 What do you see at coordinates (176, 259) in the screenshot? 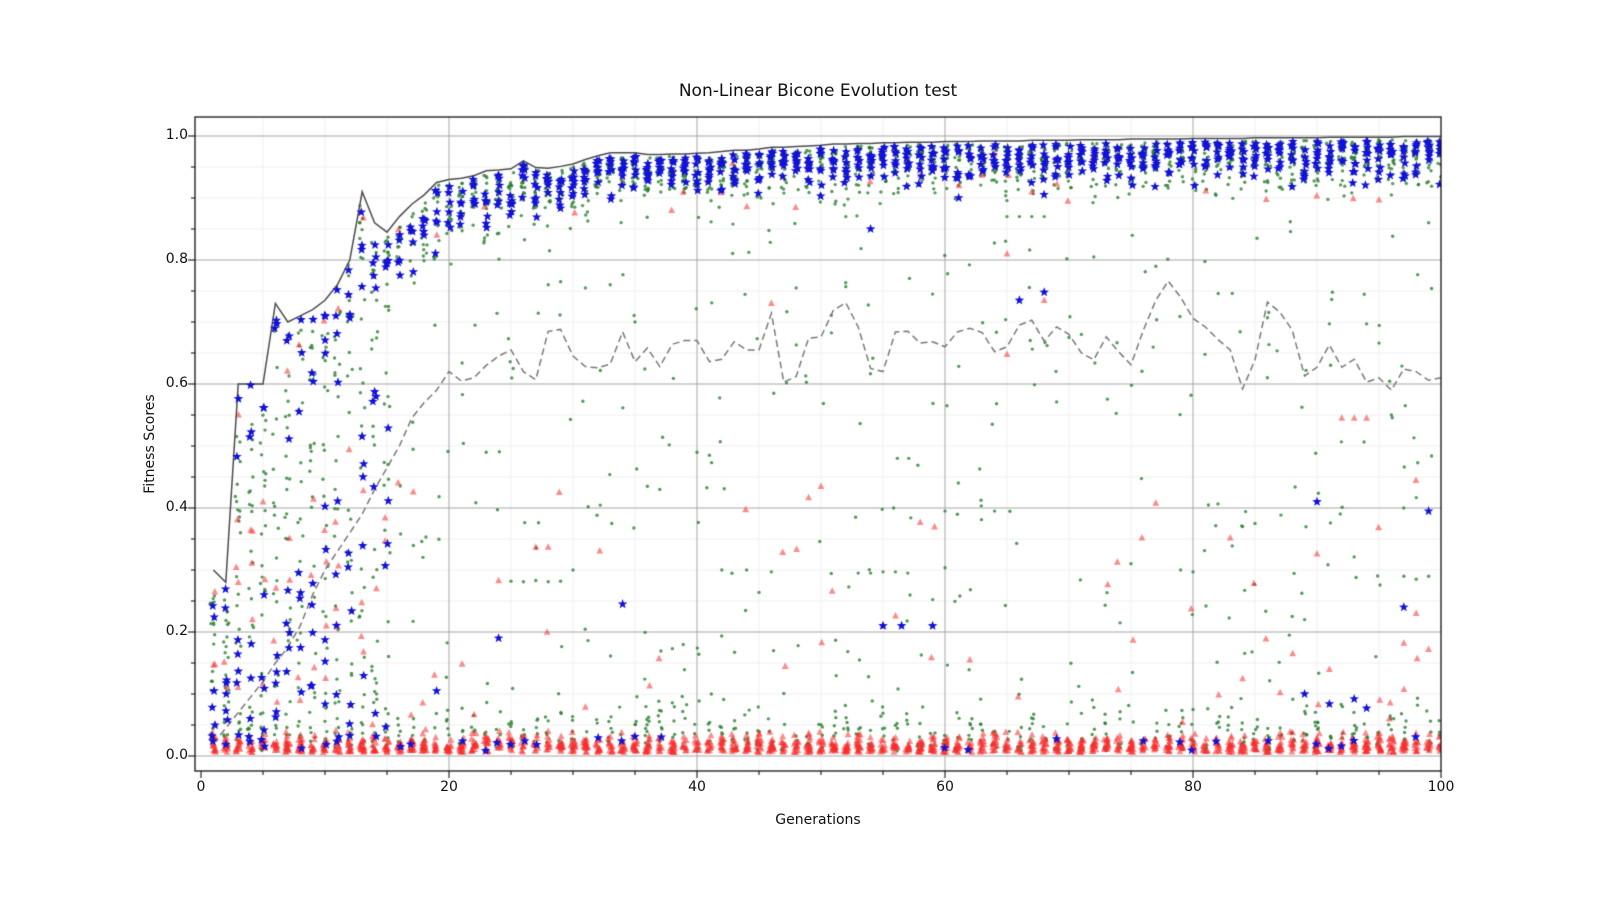
I see `y-tick-label: 0.8` at bounding box center [176, 259].